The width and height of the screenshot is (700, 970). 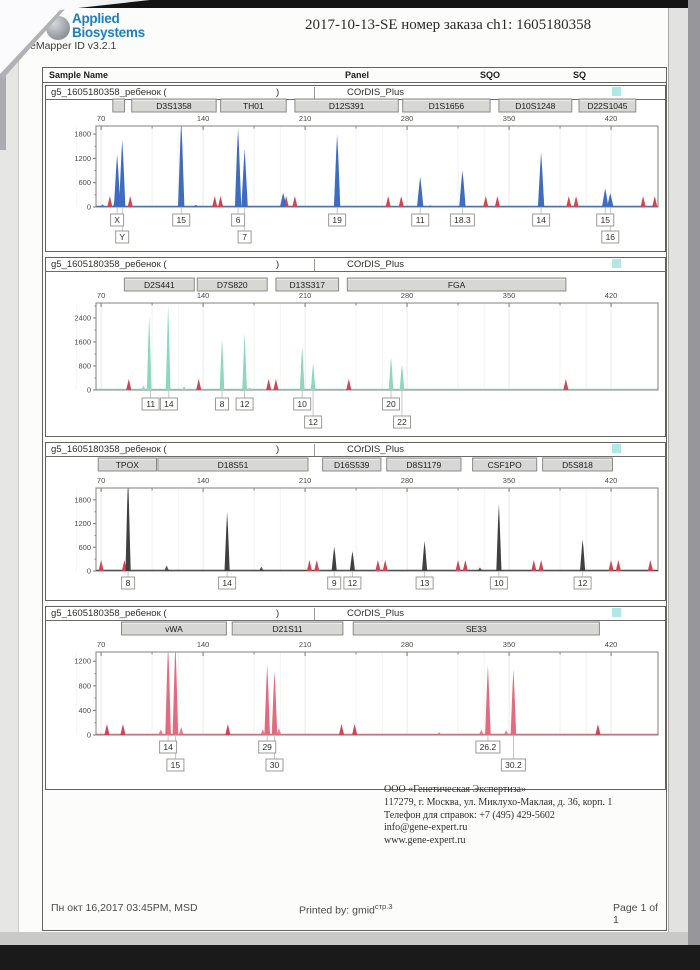 What do you see at coordinates (678, 473) in the screenshot?
I see `scan-right-margin` at bounding box center [678, 473].